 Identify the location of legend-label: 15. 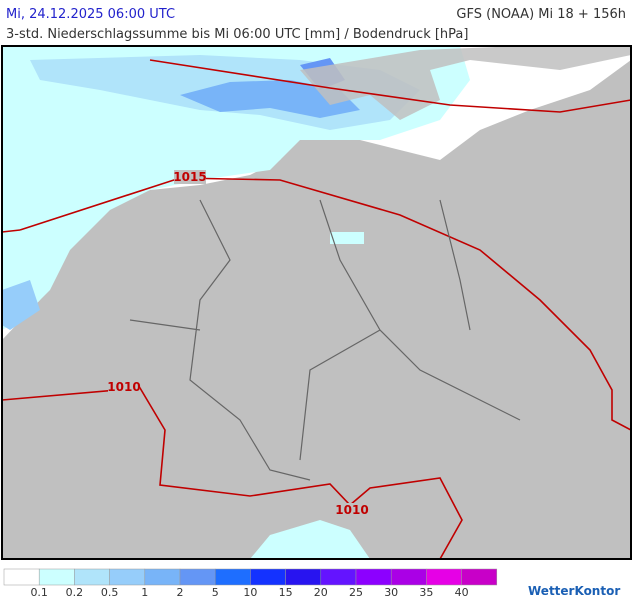
(286, 592).